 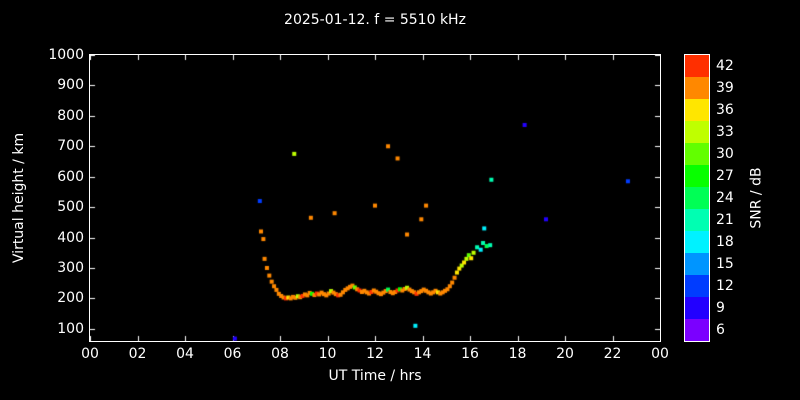 What do you see at coordinates (70, 298) in the screenshot?
I see `y-tick-label: 200` at bounding box center [70, 298].